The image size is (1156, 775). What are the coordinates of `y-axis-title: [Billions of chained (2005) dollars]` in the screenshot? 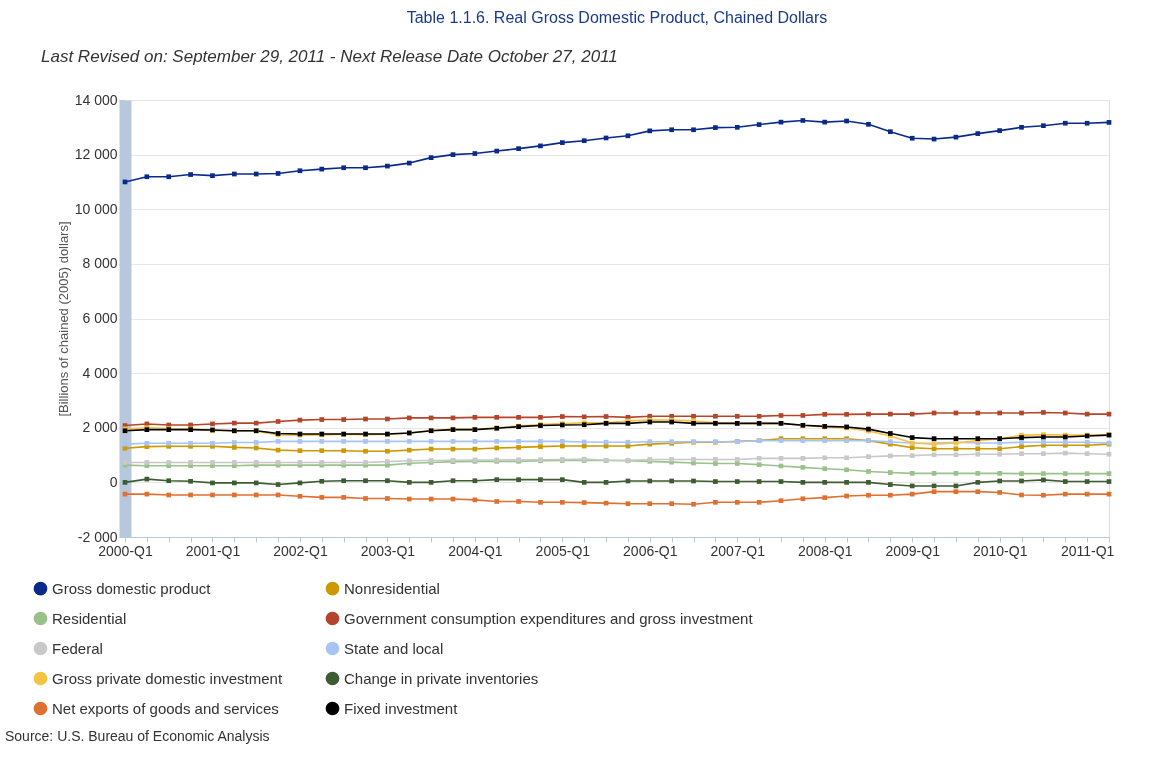 It's located at (63, 319).